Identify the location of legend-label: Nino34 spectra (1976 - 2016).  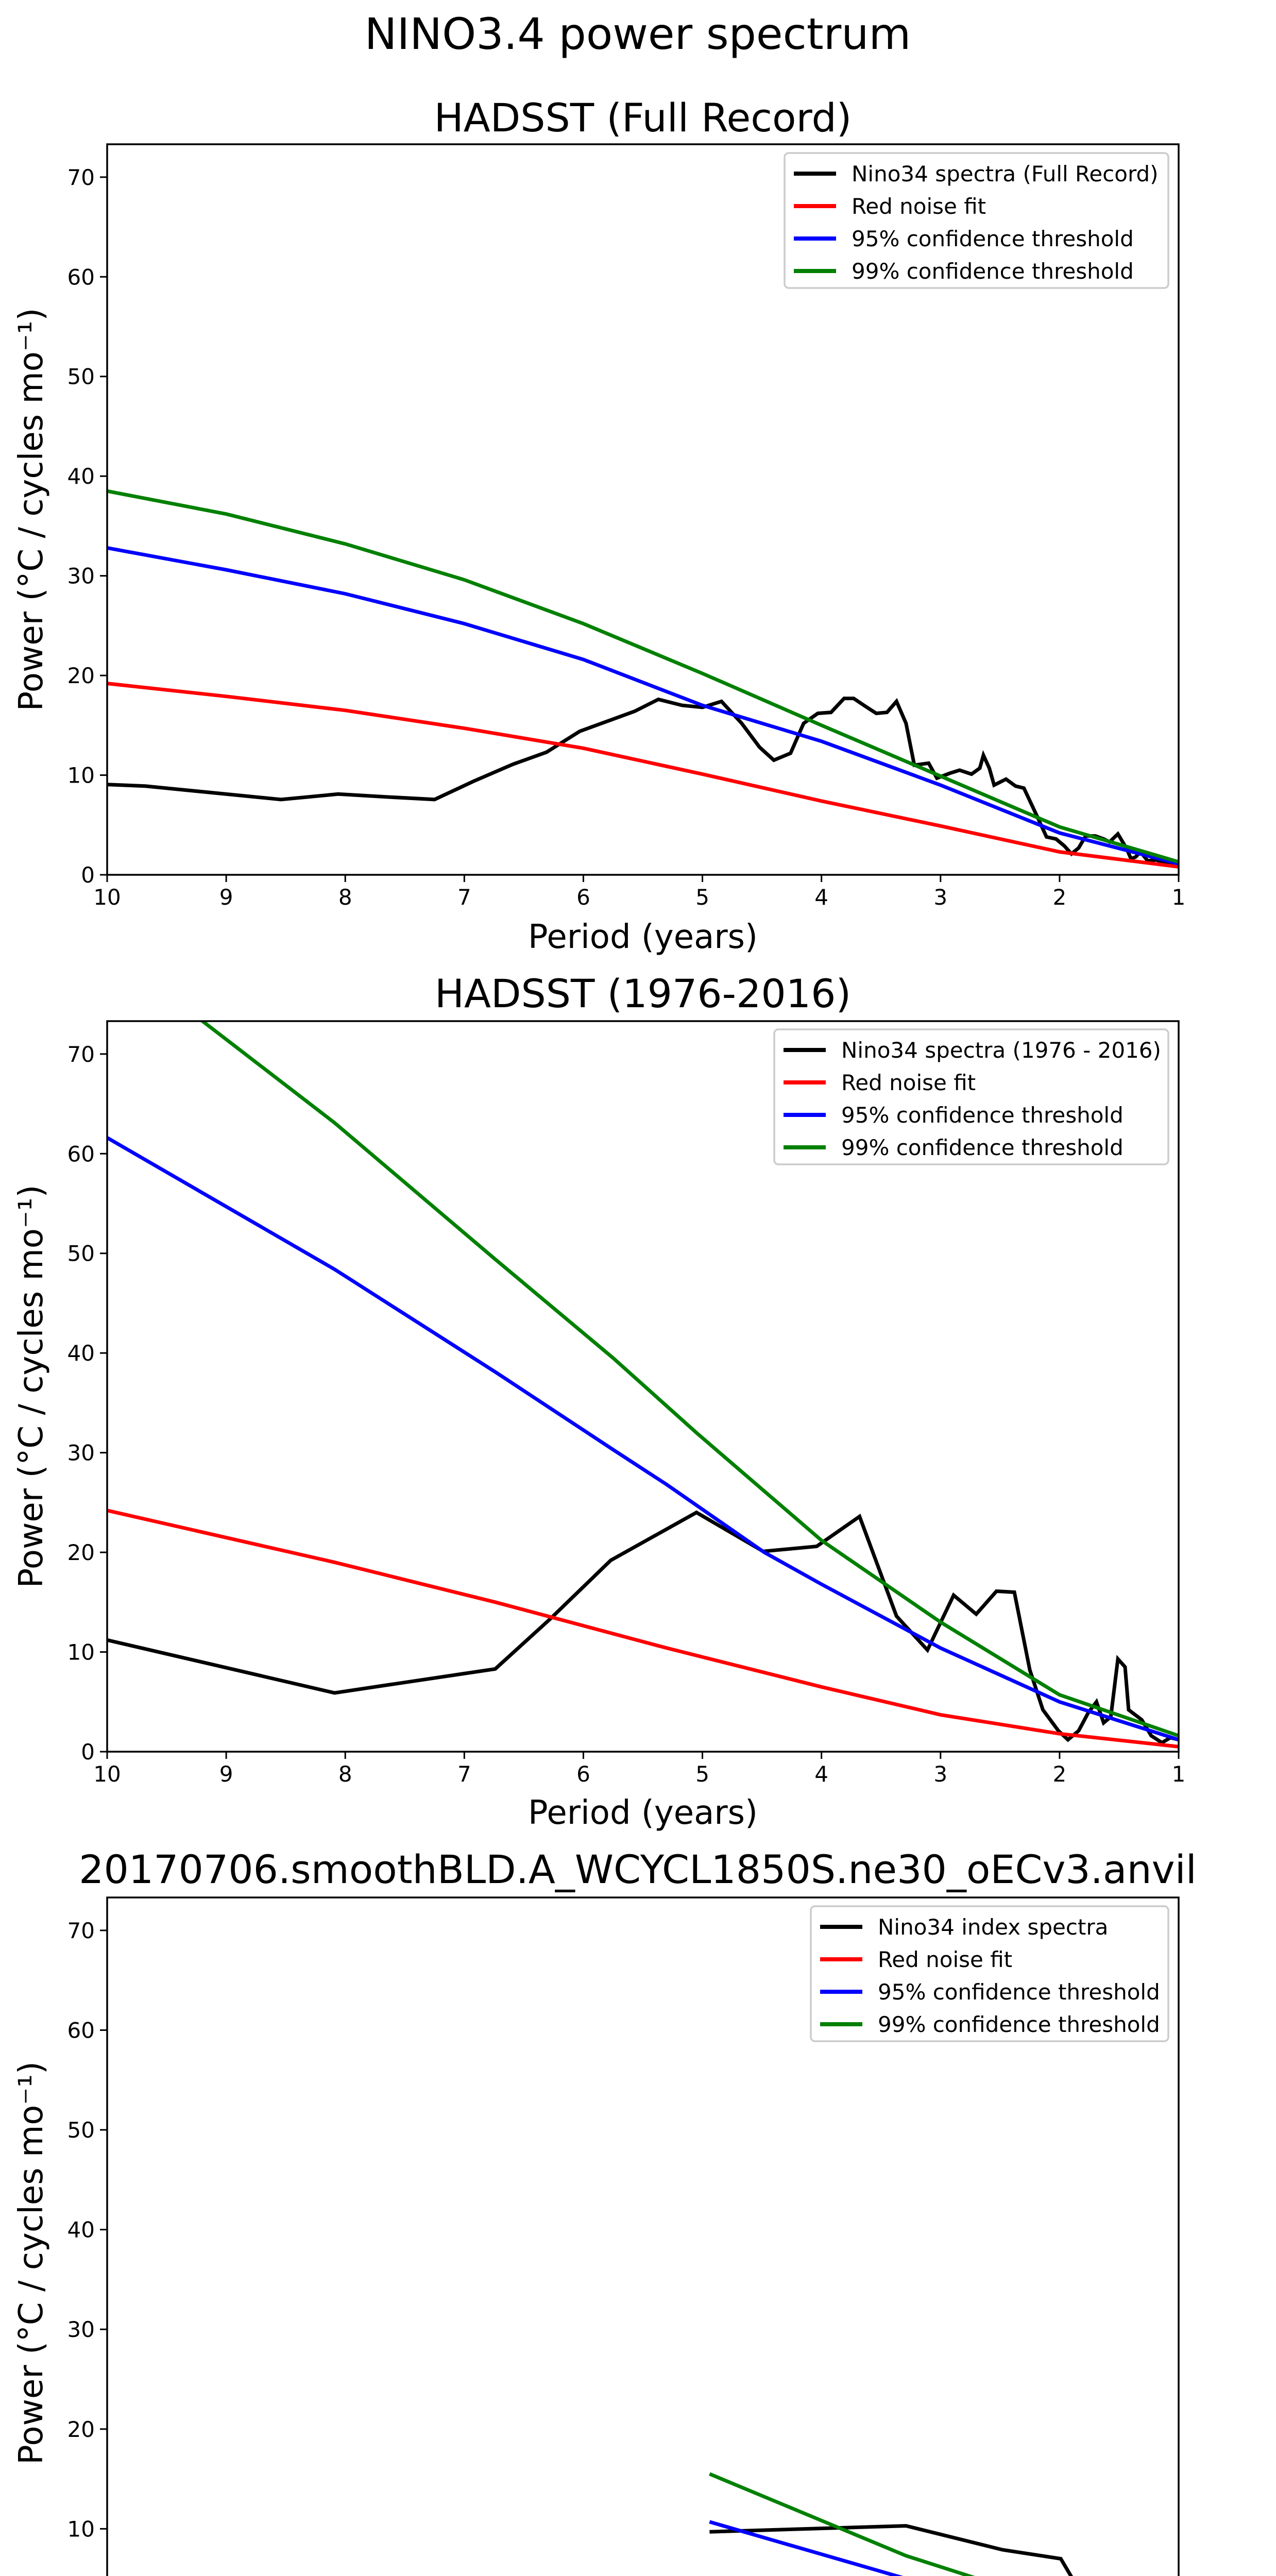
(1001, 1050).